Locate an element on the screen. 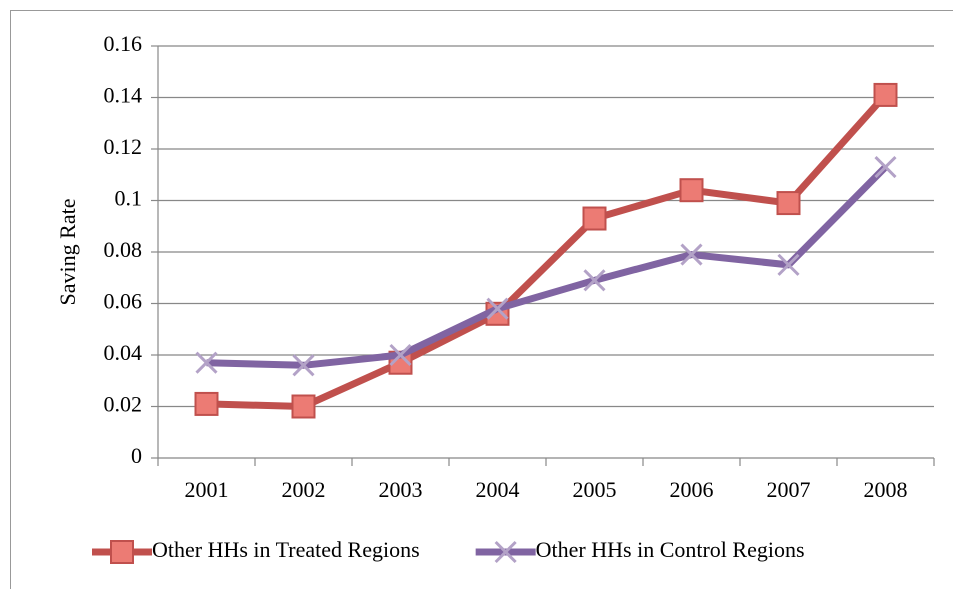  y-tick-label: 0 is located at coordinates (136, 455).